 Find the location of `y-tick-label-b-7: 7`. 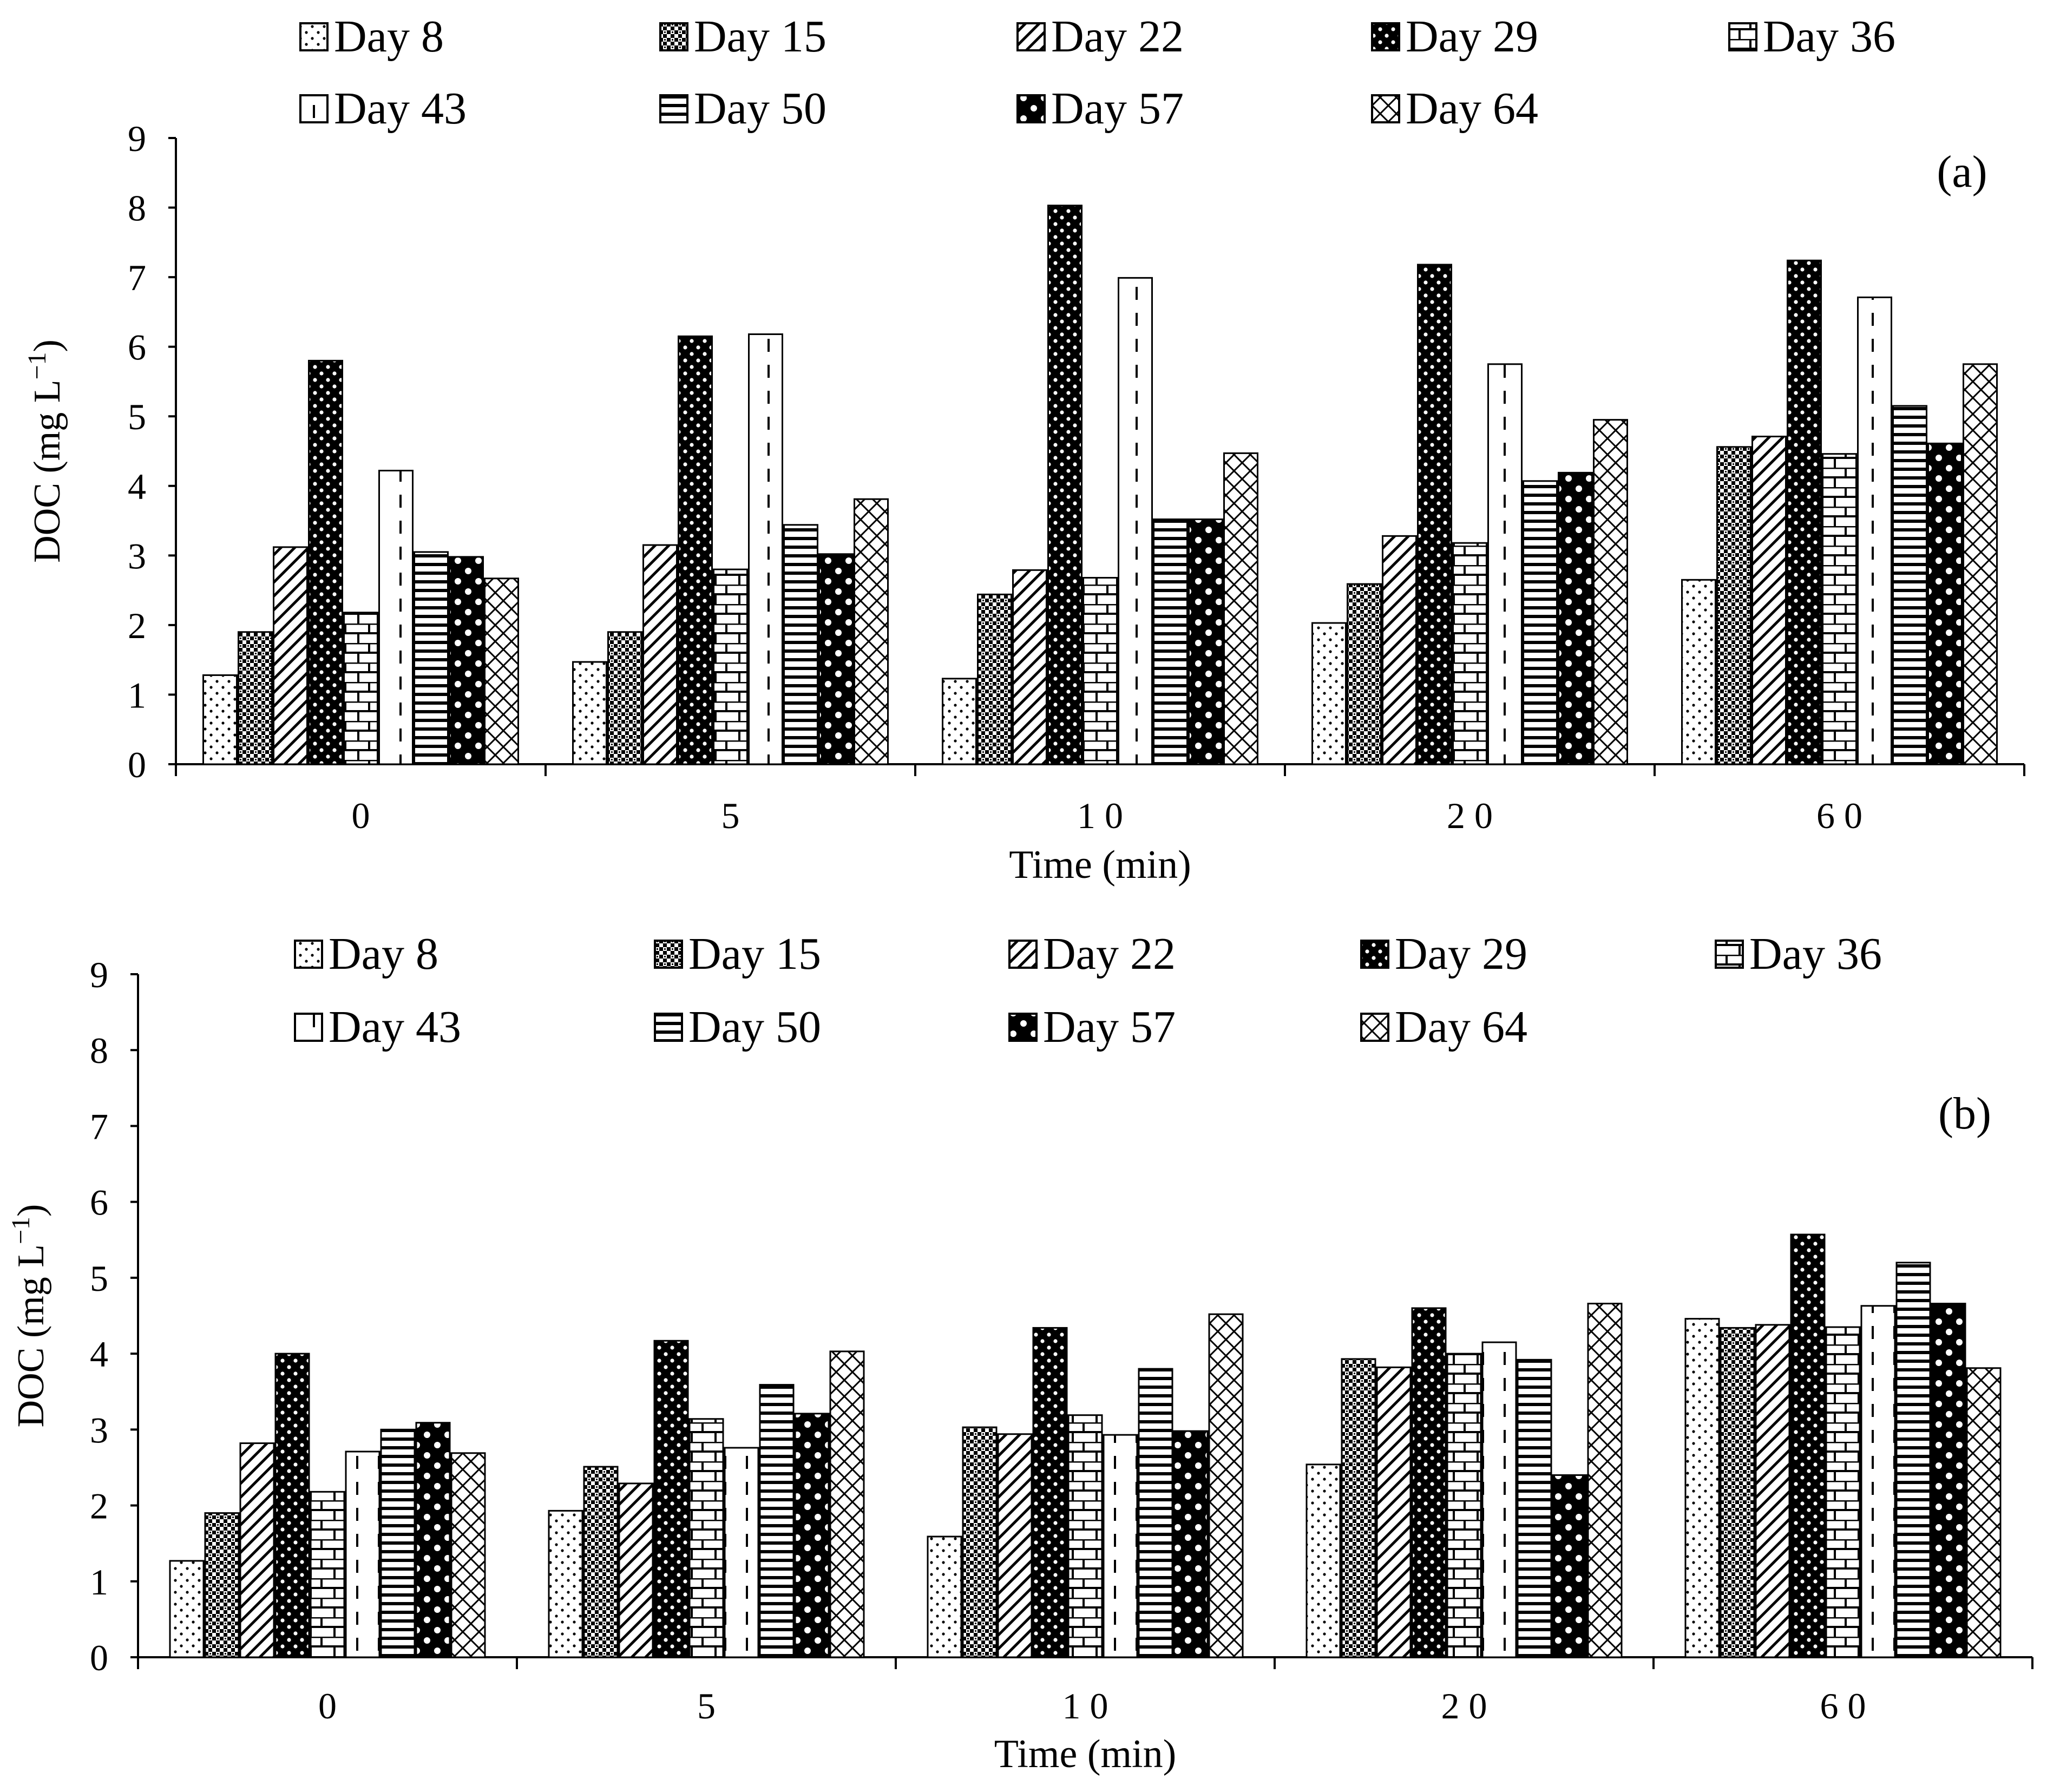

y-tick-label-b-7: 7 is located at coordinates (99, 1126).